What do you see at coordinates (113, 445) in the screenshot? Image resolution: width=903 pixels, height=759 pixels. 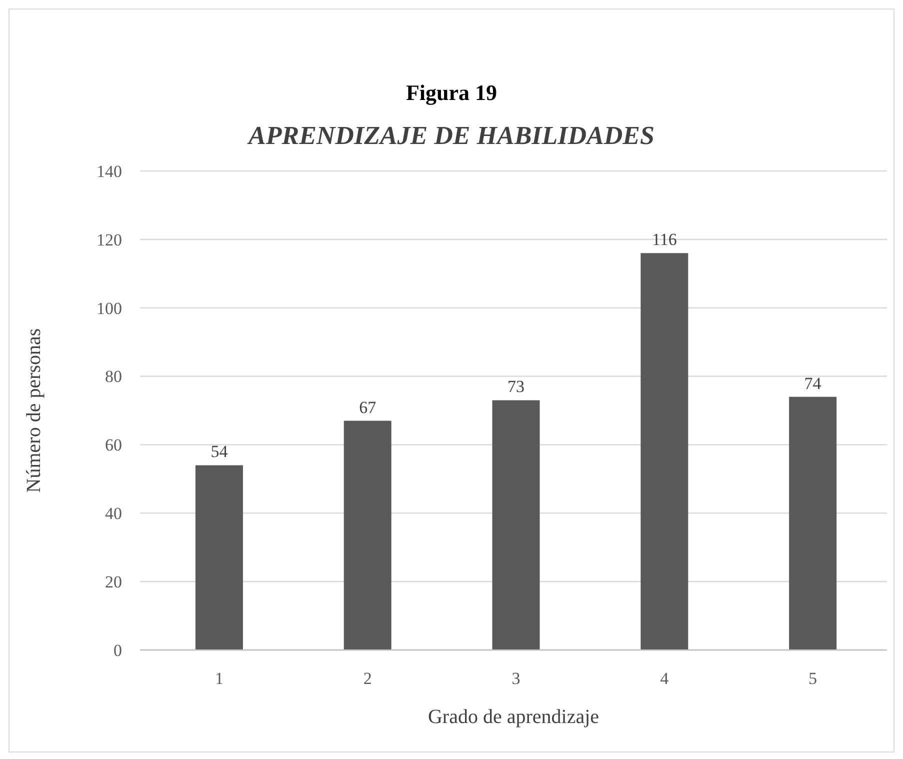 I see `y-tick-label: 60` at bounding box center [113, 445].